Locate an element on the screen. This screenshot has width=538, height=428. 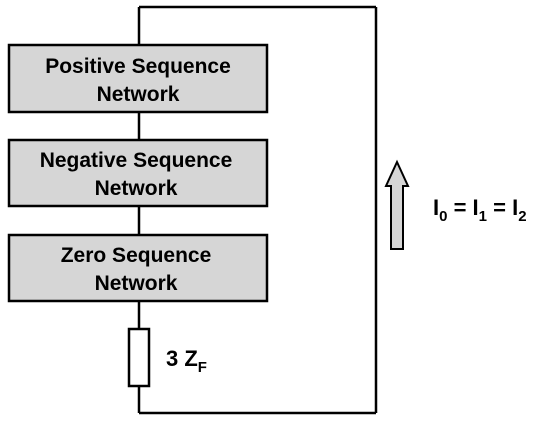
current-i2: I is located at coordinates (515, 207).